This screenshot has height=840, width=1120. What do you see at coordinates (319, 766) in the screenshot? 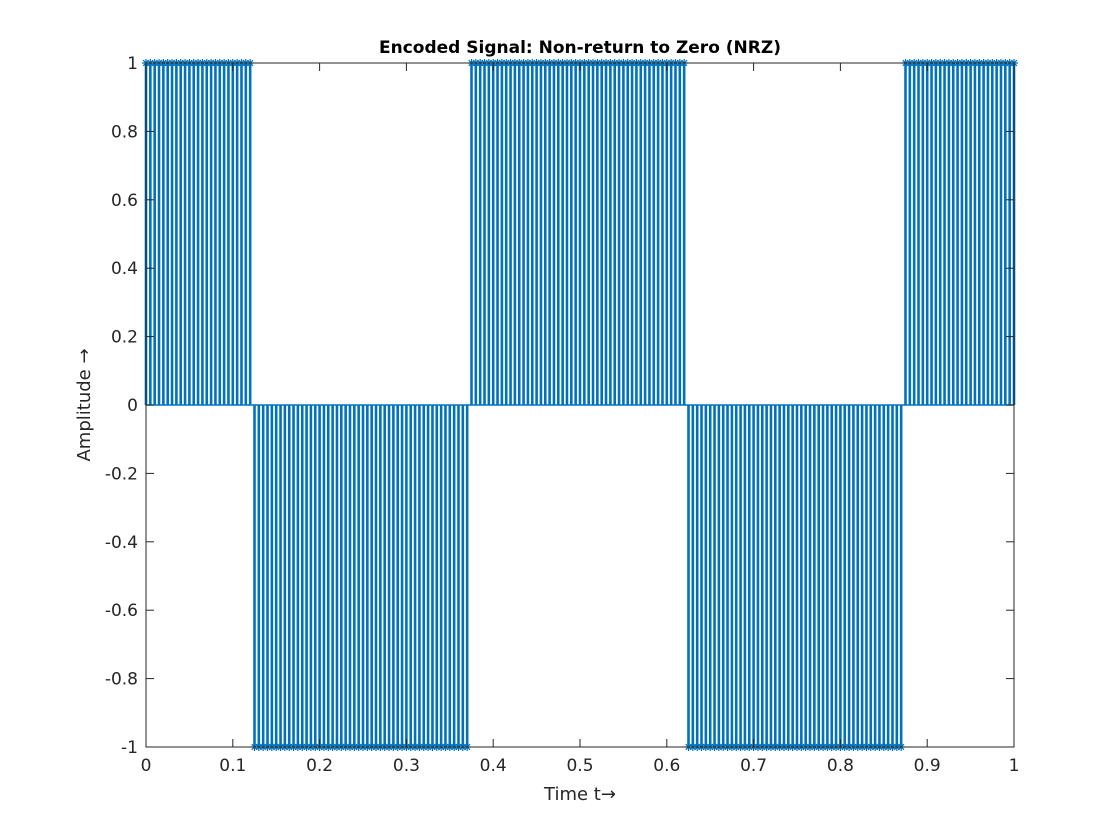
I see `x-tick-label: 0.2` at bounding box center [319, 766].